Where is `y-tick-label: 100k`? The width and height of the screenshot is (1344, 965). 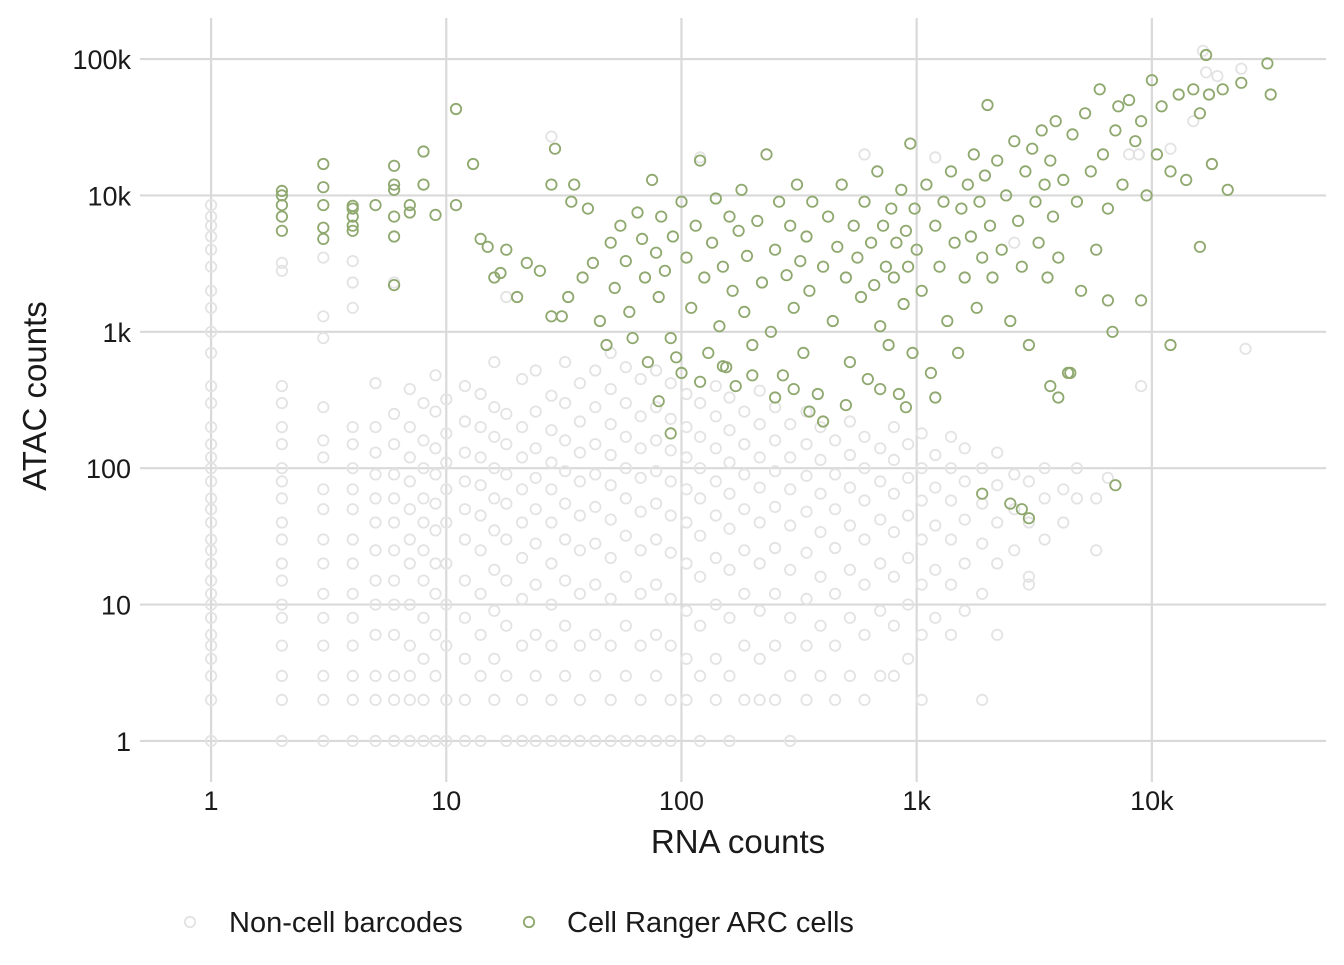 y-tick-label: 100k is located at coordinates (101, 60).